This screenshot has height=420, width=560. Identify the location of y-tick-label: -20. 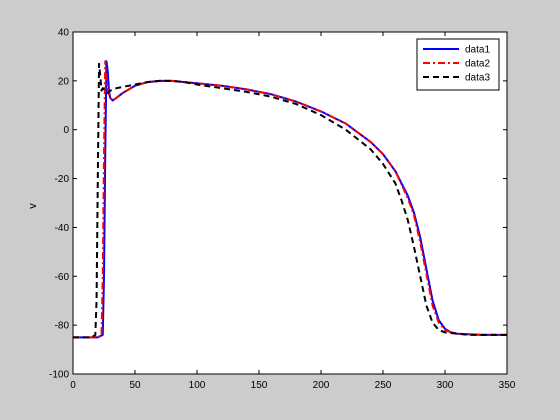
(62, 179).